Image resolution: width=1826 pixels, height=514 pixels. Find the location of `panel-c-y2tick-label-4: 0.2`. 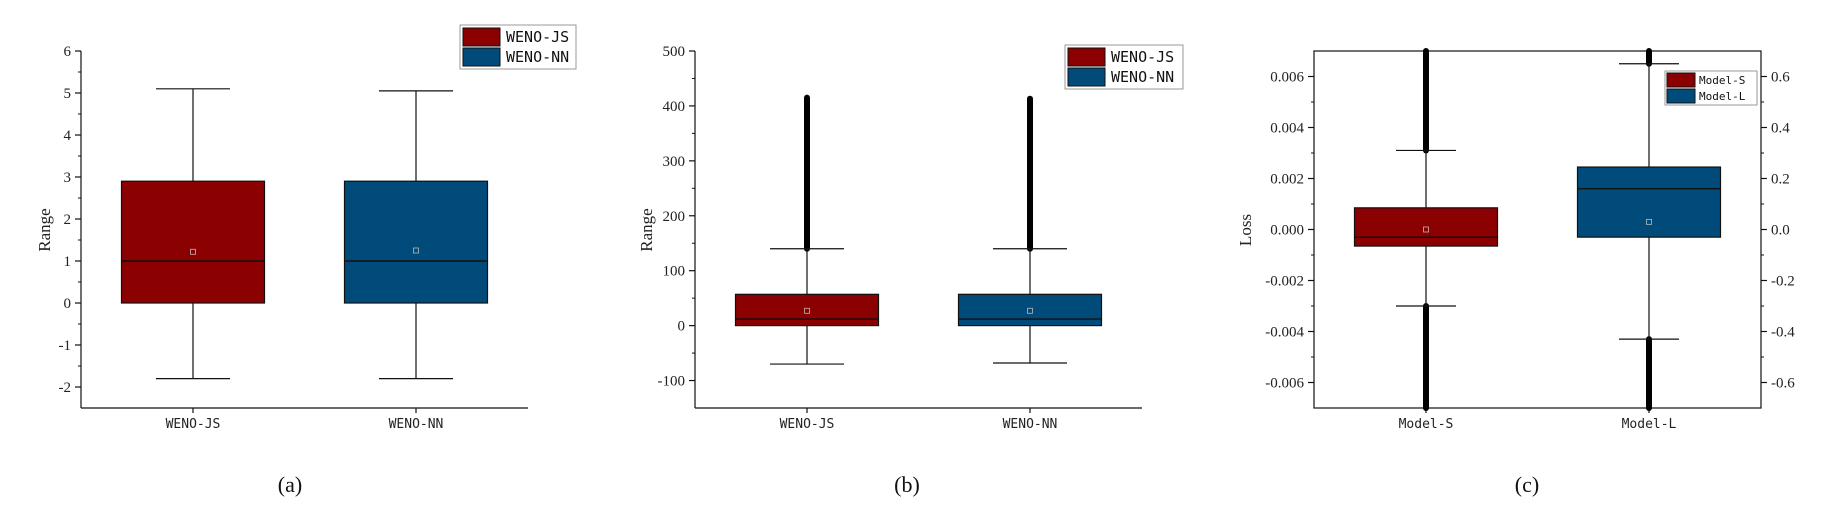

panel-c-y2tick-label-4: 0.2 is located at coordinates (1780, 180).